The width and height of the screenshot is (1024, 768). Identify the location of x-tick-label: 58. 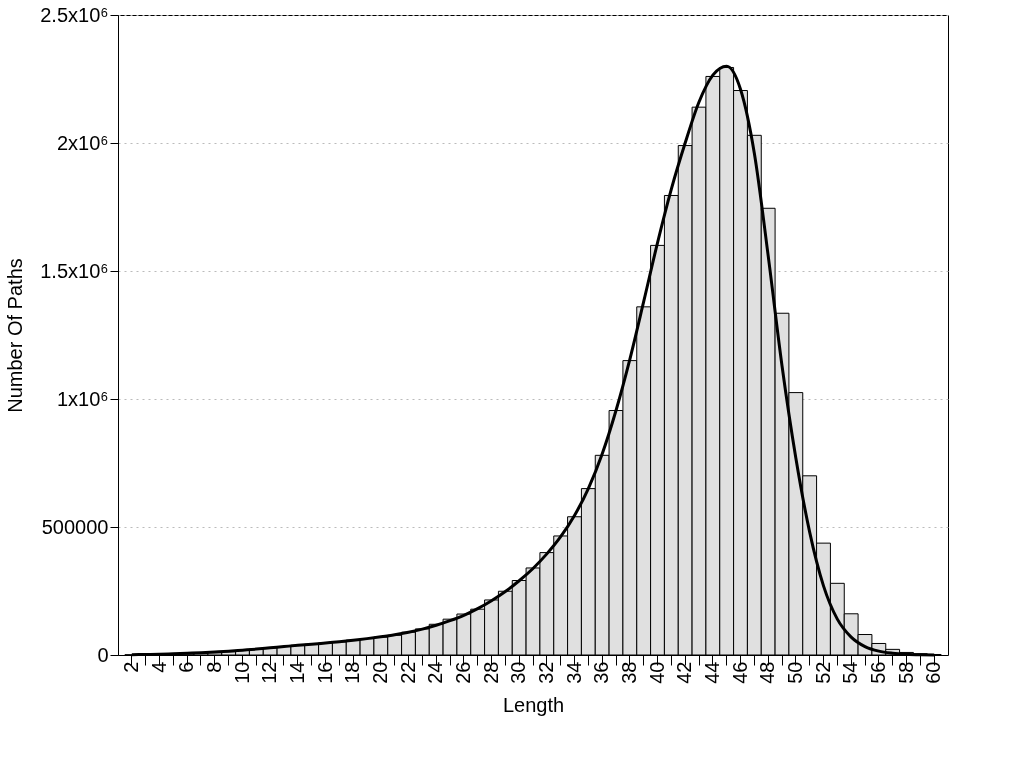
(905, 672).